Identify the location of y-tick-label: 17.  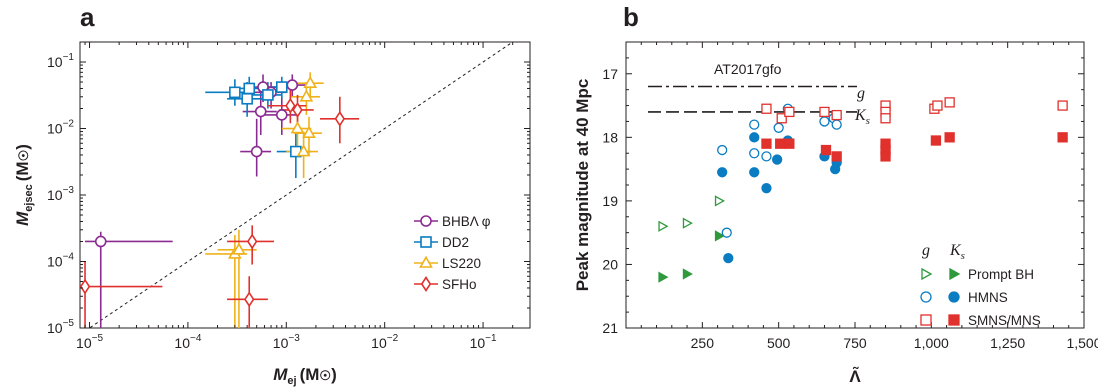
(610, 74).